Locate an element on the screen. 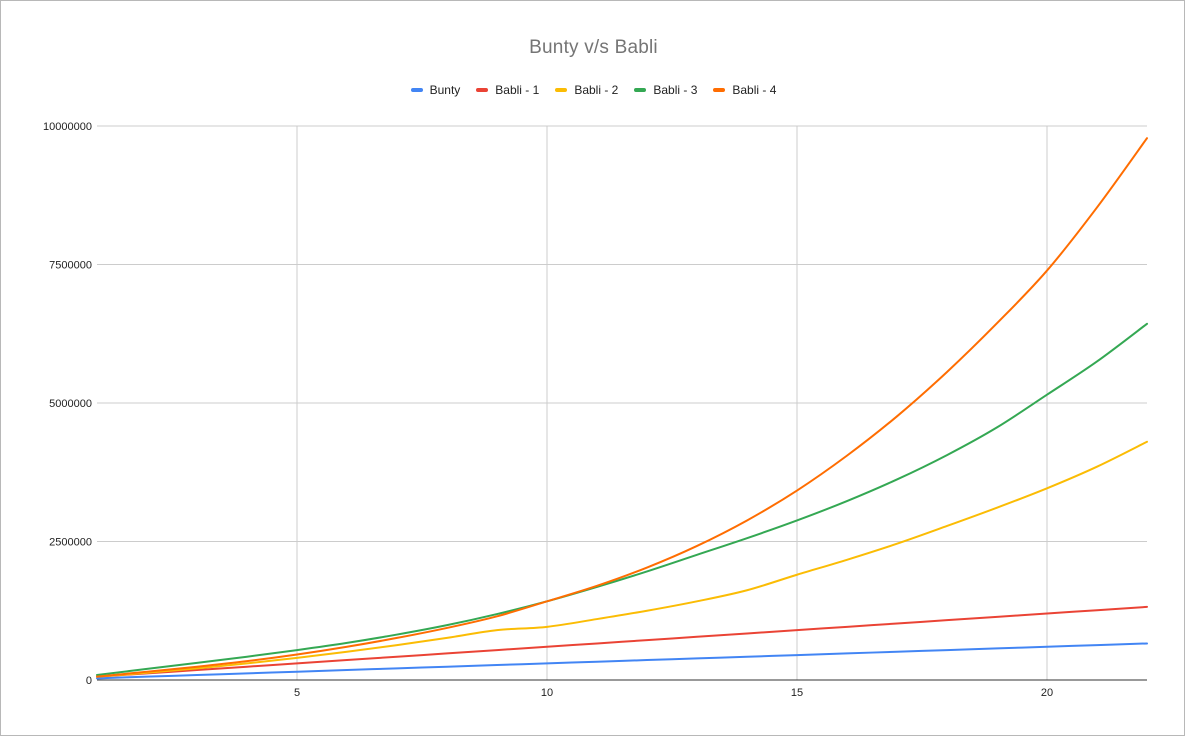  x-tick-label-0: 5 is located at coordinates (297, 693).